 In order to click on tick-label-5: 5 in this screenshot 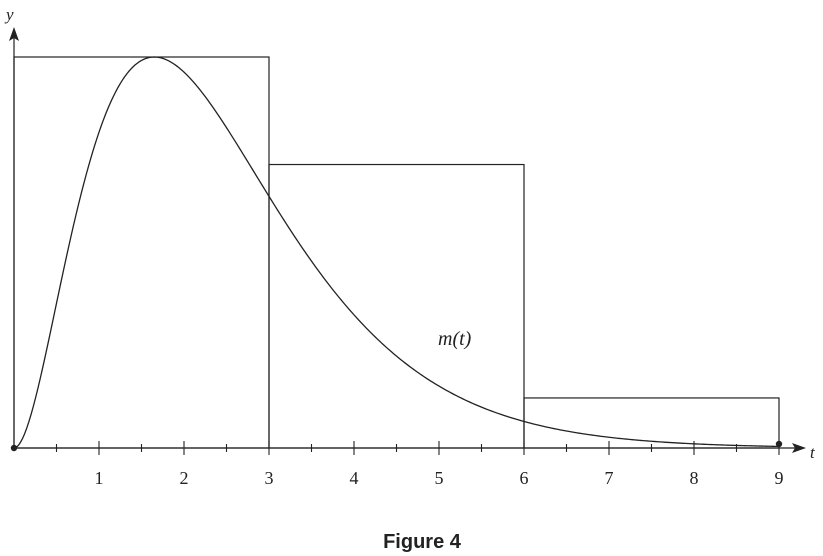, I will do `click(439, 478)`.